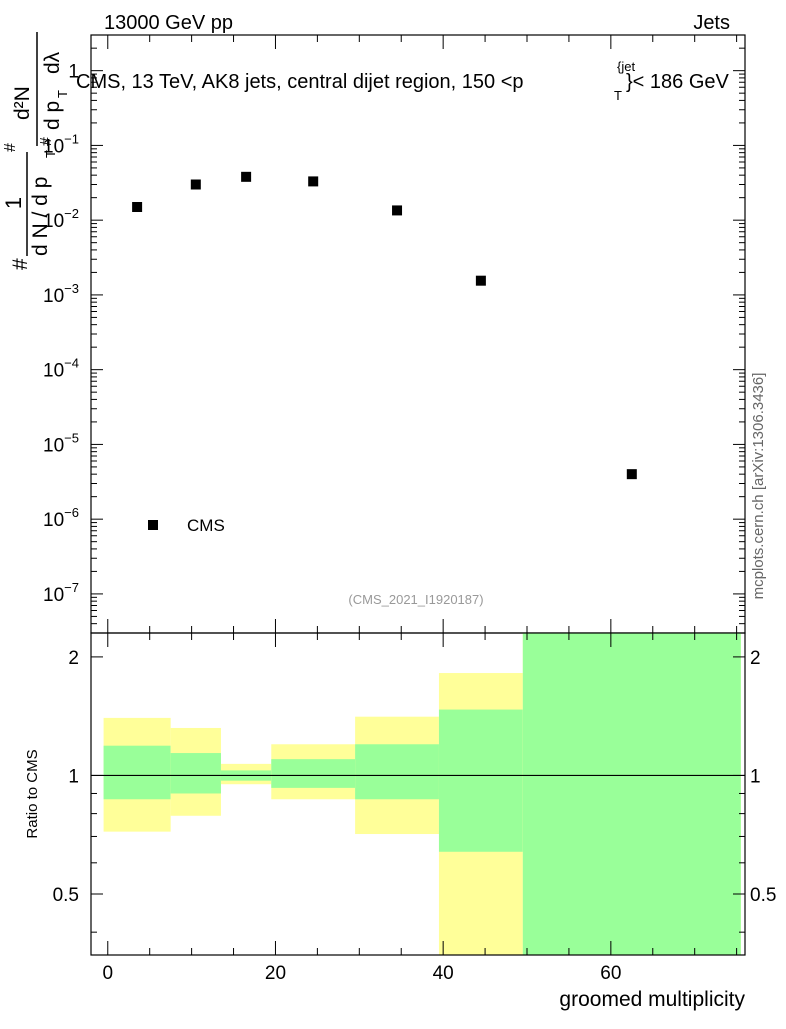 Image resolution: width=786 pixels, height=1029 pixels. I want to click on ratio-ytick-label-right: 1, so click(755, 776).